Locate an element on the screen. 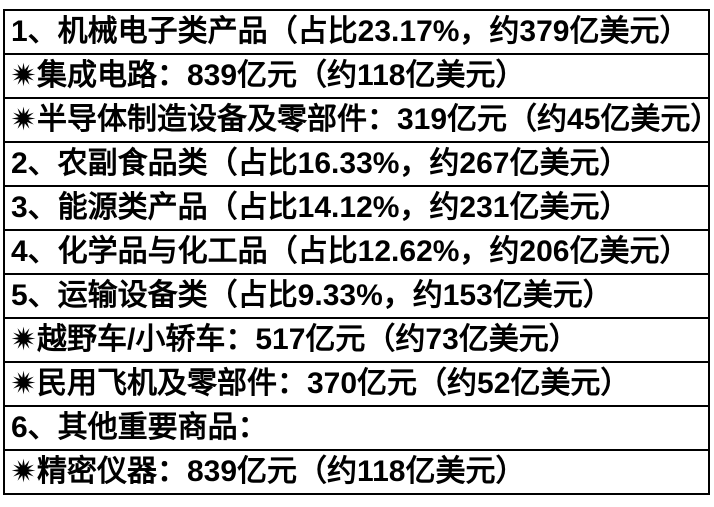  table-row: 5、运输设备类（占比9.33%，约153亿美元） is located at coordinates (356, 296).